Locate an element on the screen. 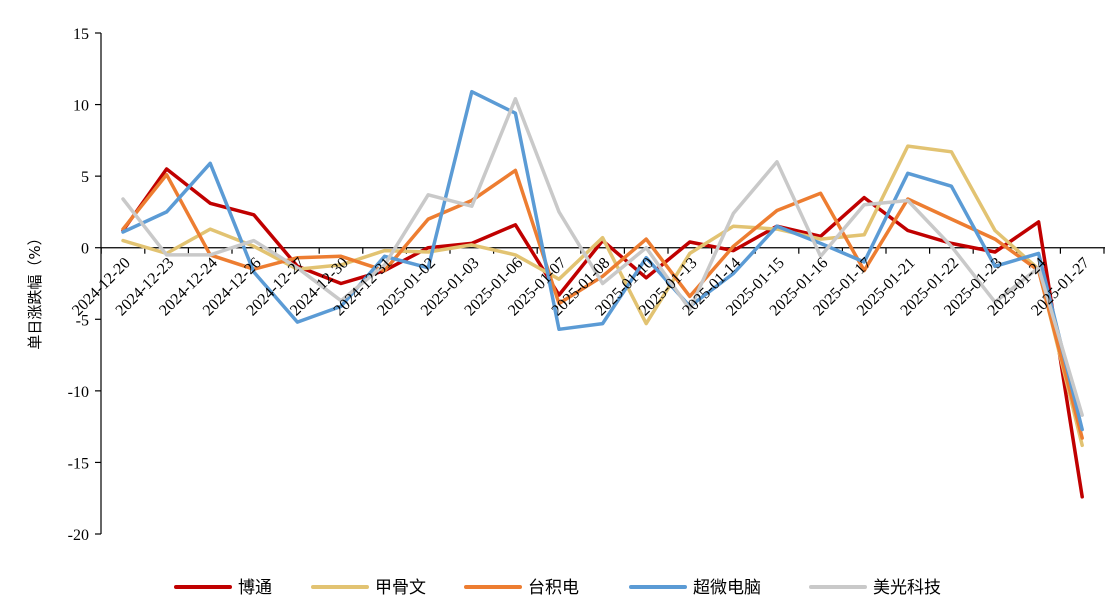  y-tick-label: 5 is located at coordinates (85, 177).